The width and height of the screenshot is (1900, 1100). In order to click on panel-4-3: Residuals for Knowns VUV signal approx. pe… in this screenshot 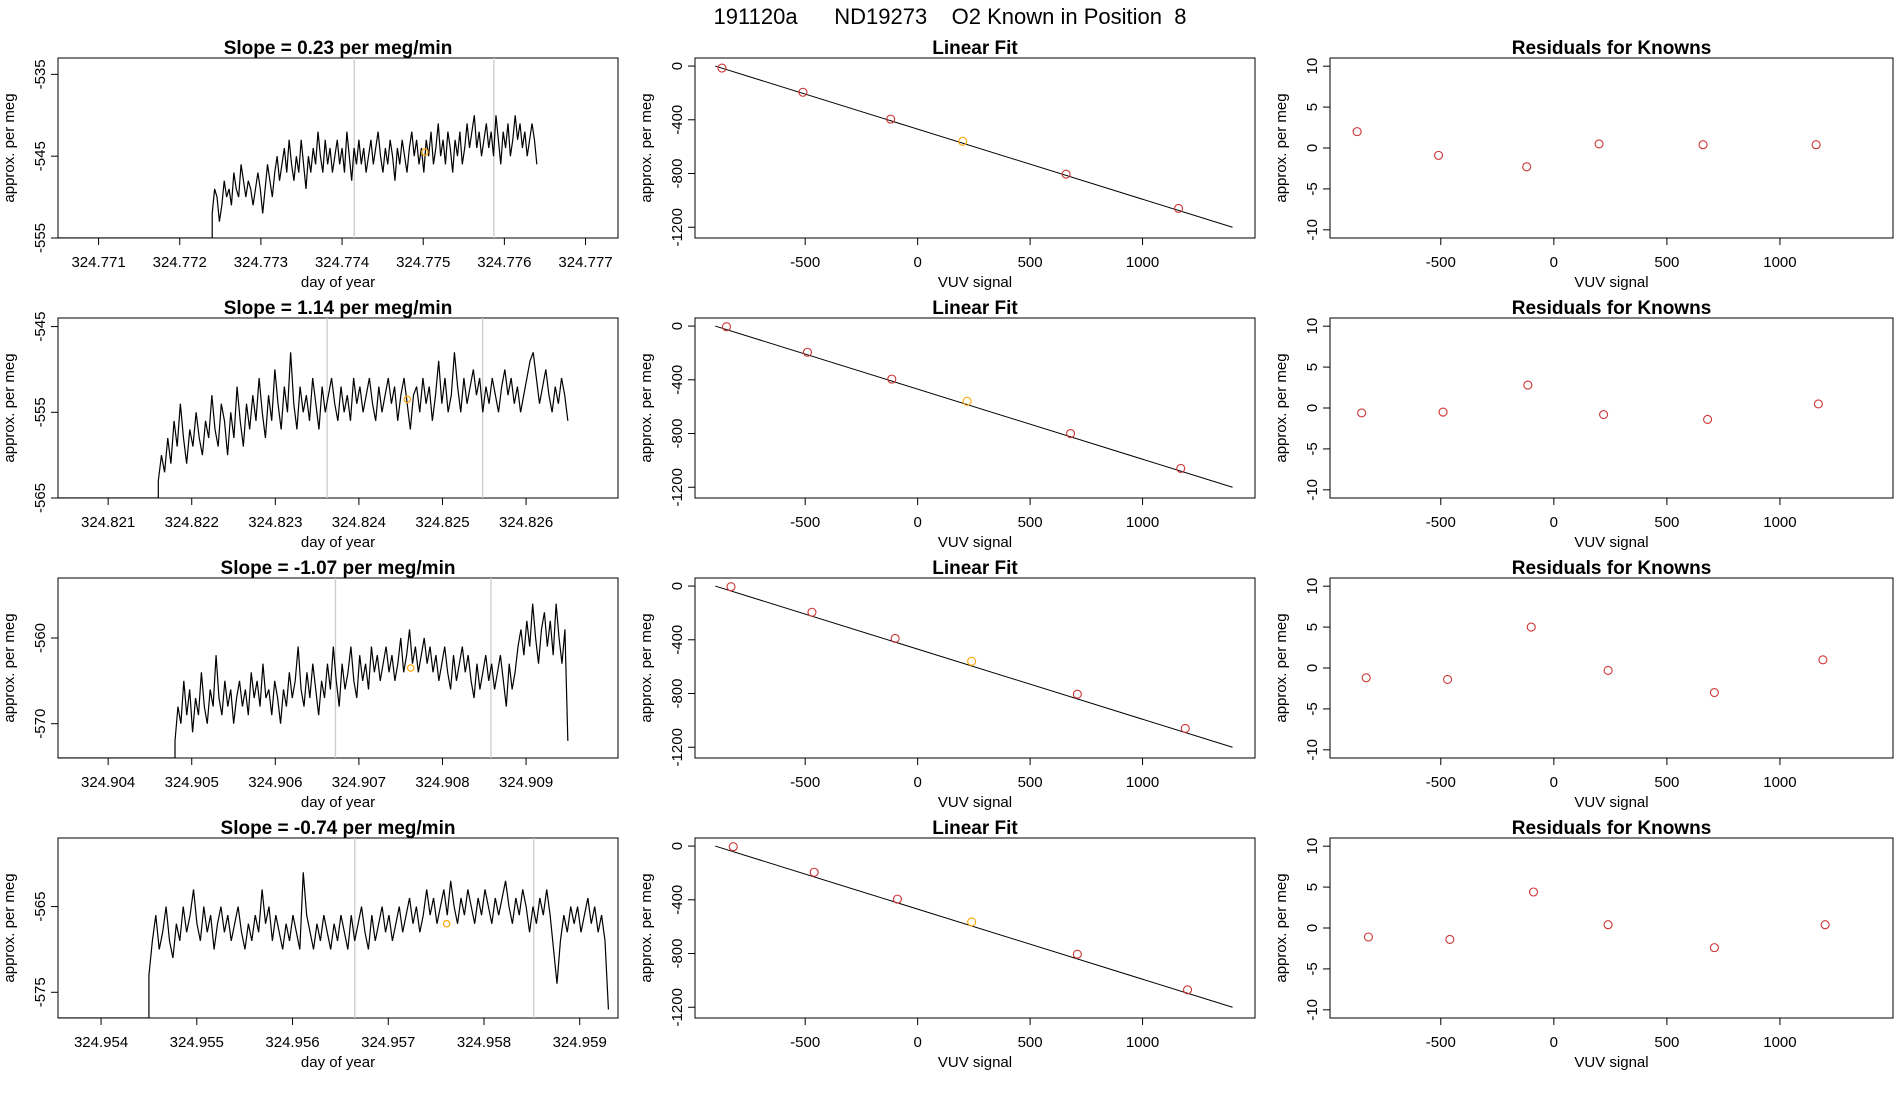, I will do `click(1583, 944)`.